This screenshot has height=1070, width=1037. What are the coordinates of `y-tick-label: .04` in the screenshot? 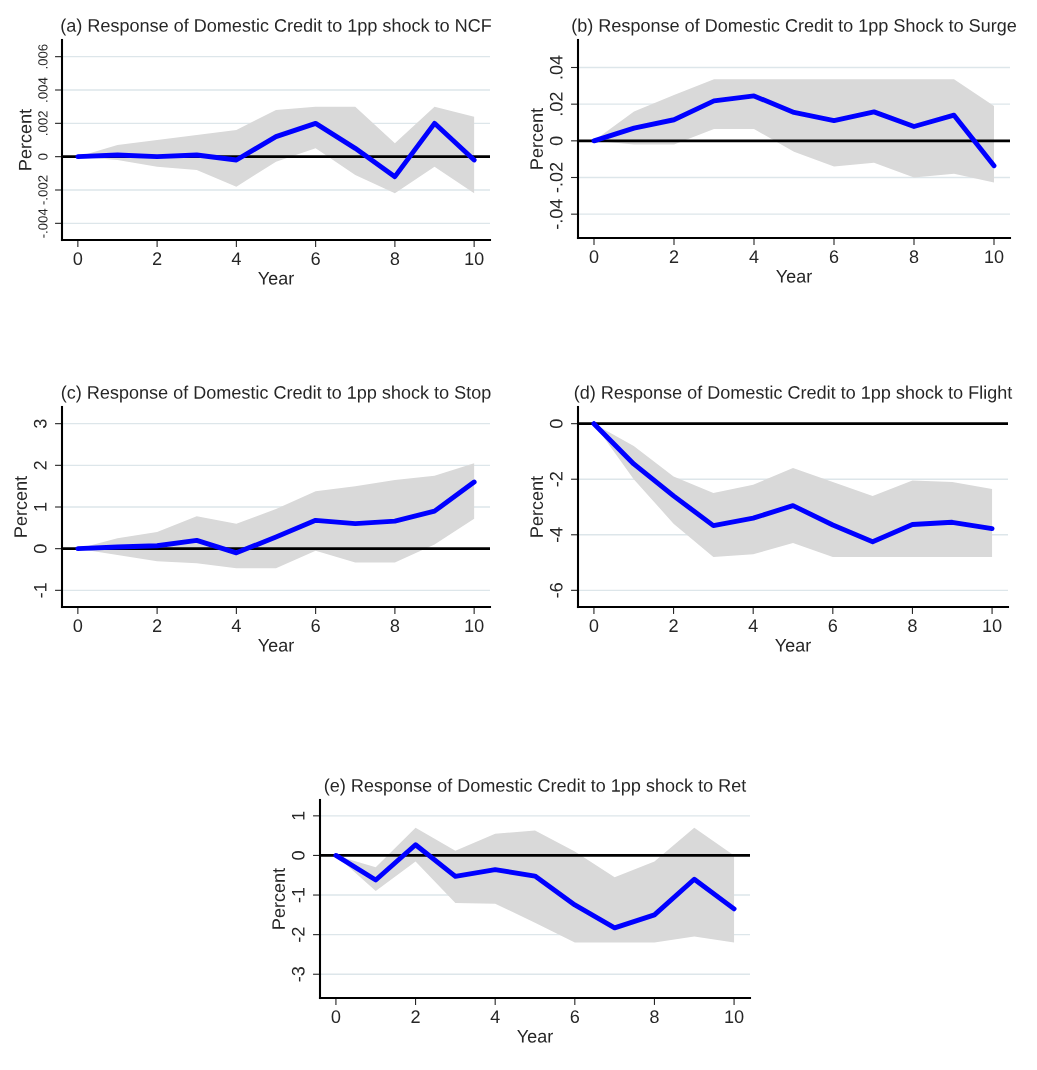 It's located at (556, 67).